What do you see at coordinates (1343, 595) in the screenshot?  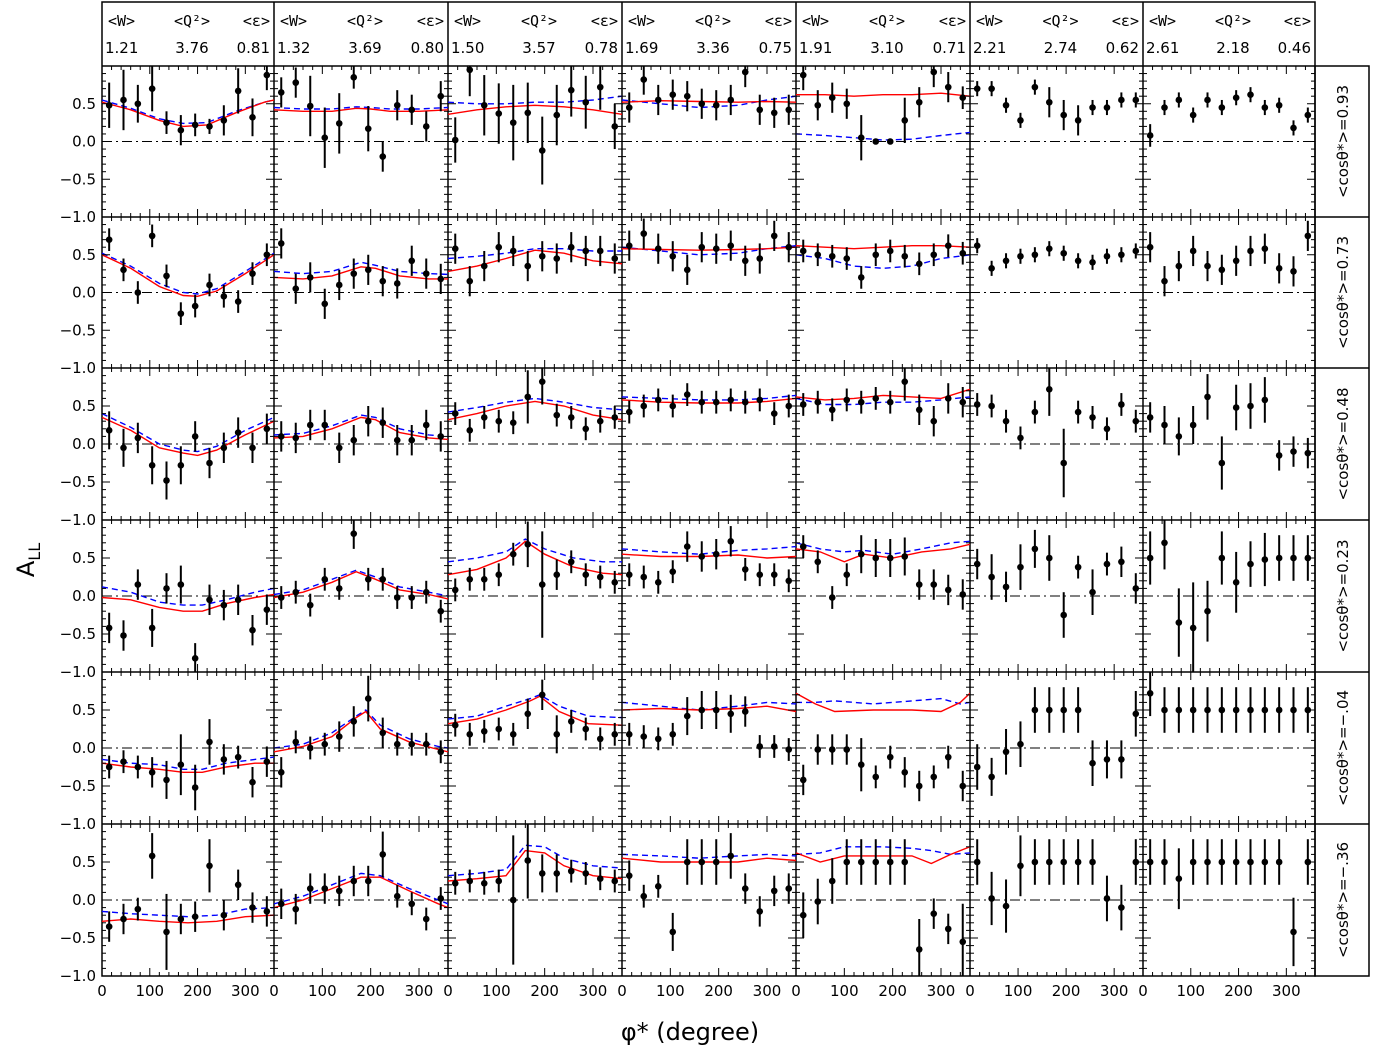 I see `row-label: <cosθ*>=0.23` at bounding box center [1343, 595].